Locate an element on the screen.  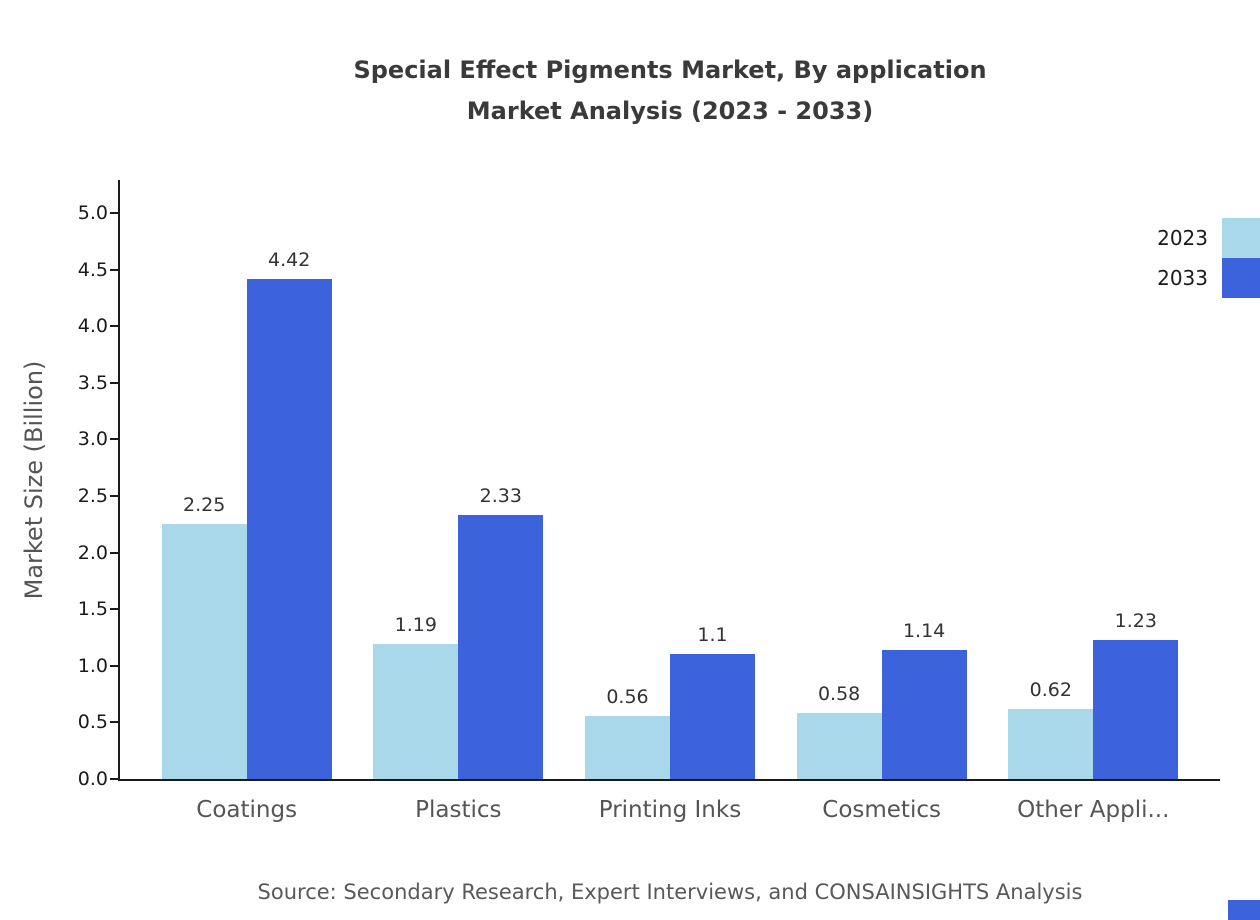
x-category-label: Cosmetics is located at coordinates (881, 810).